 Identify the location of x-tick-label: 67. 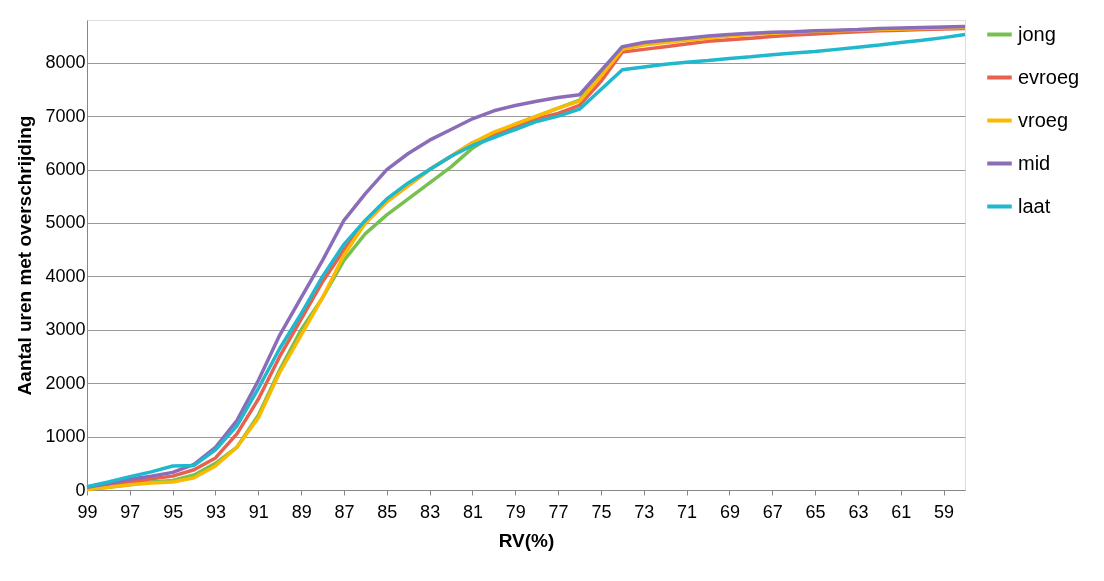
(772, 511).